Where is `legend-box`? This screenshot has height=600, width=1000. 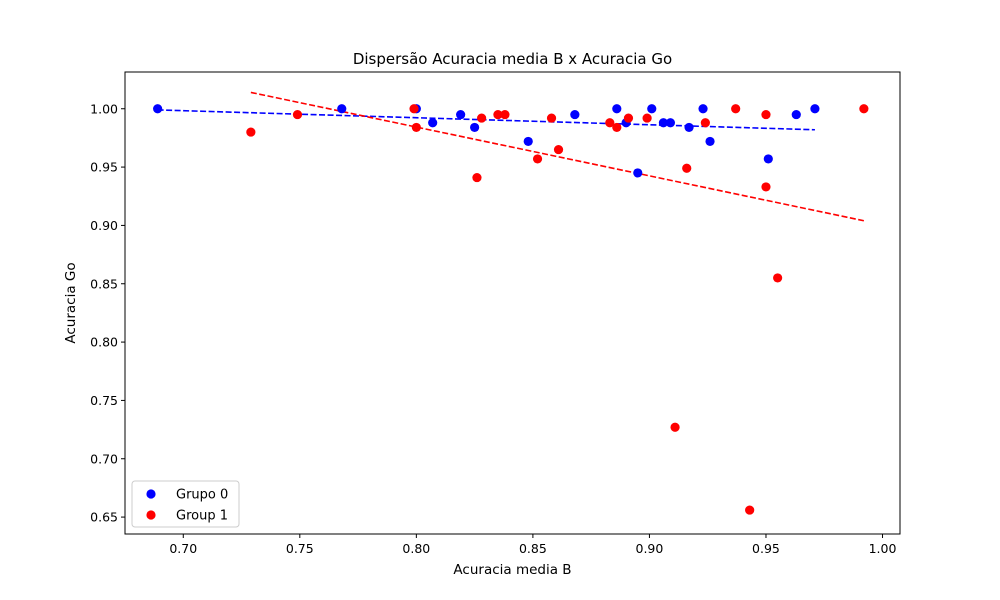
legend-box is located at coordinates (185, 504).